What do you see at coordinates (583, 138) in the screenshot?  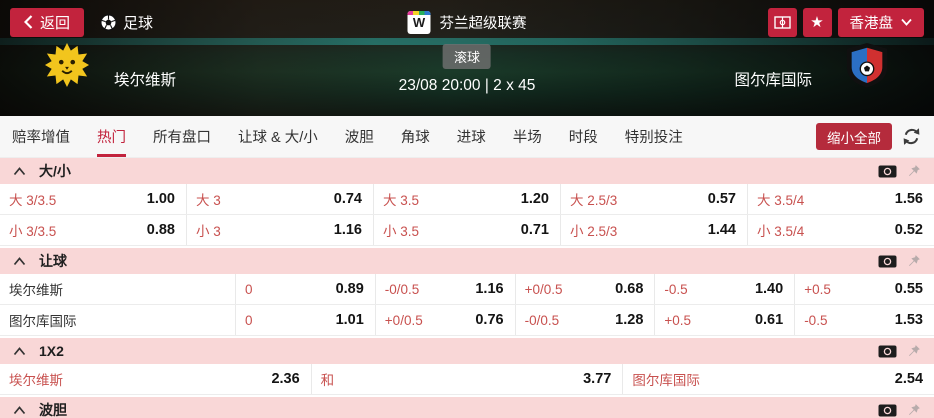 I see `tab-intervals: 时段` at bounding box center [583, 138].